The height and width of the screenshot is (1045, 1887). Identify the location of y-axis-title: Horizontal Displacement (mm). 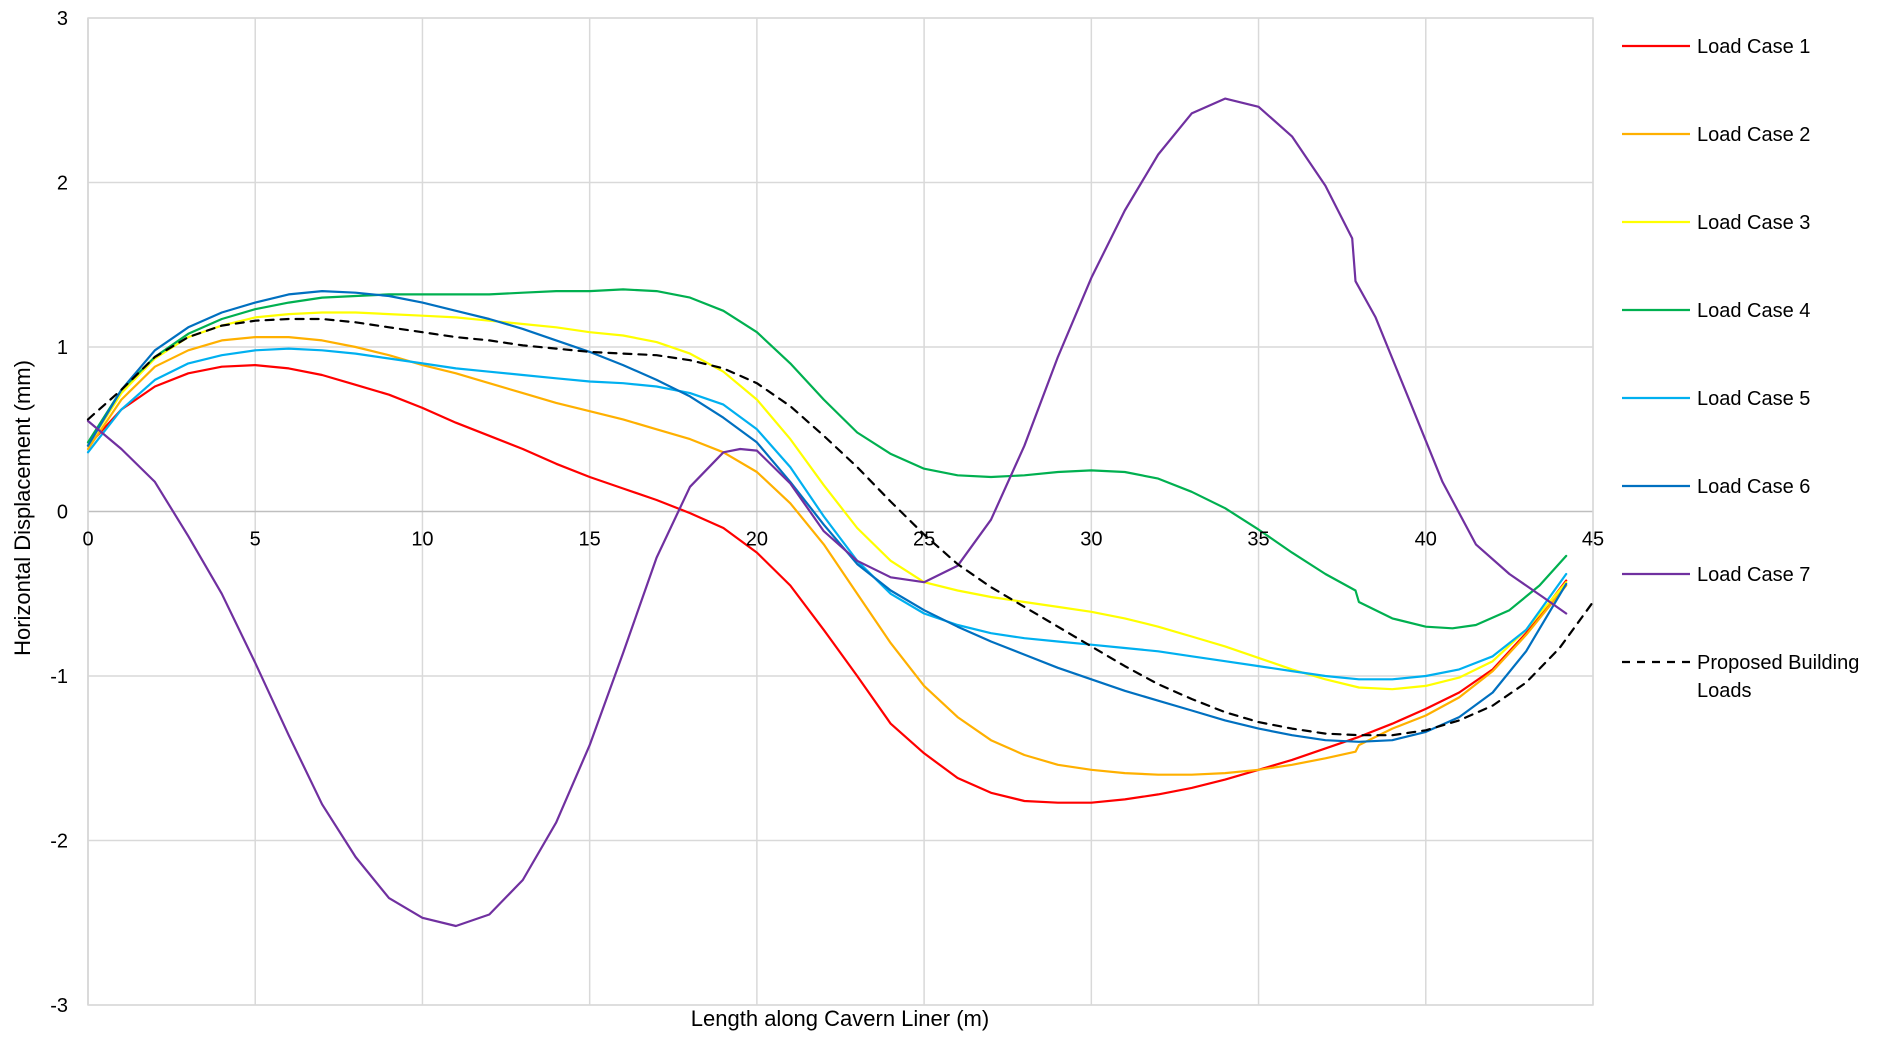
(22, 508).